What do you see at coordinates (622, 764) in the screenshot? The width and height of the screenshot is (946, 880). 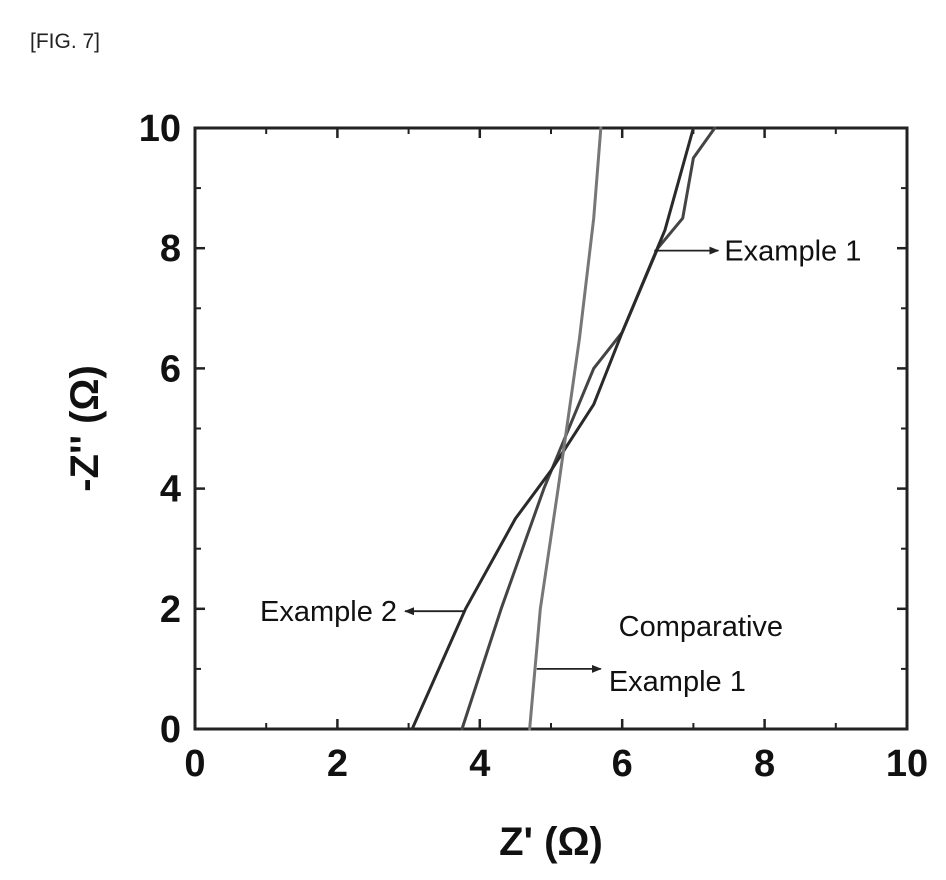 I see `x-tick-label: 6` at bounding box center [622, 764].